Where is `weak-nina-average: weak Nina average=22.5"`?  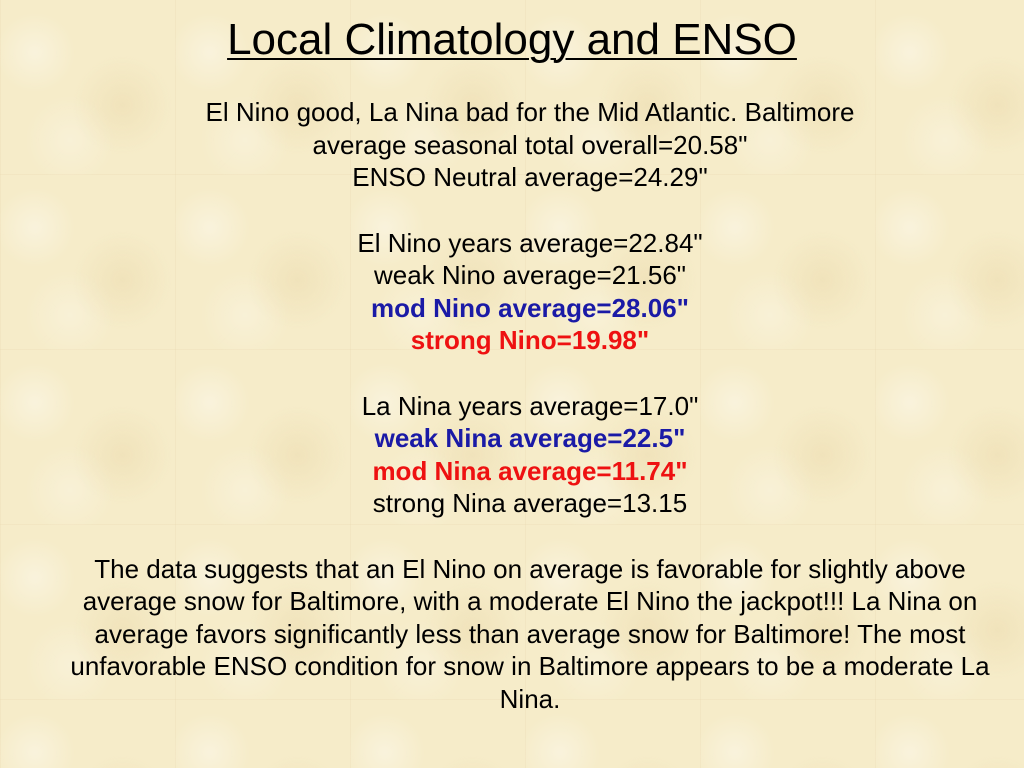 weak-nina-average: weak Nina average=22.5" is located at coordinates (530, 438).